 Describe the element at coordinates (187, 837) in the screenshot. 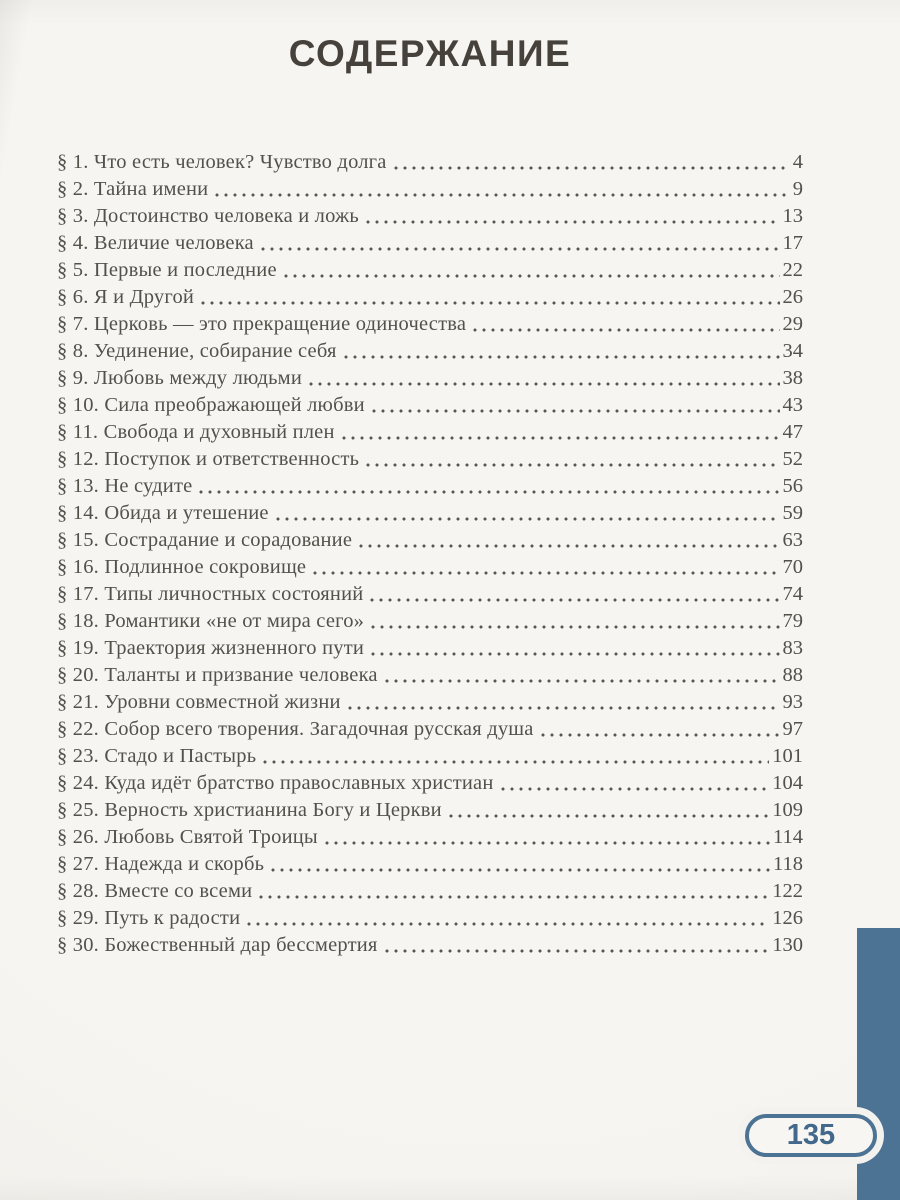

I see `toc-entry-label: § 26. Любовь Святой Троицы` at that location.